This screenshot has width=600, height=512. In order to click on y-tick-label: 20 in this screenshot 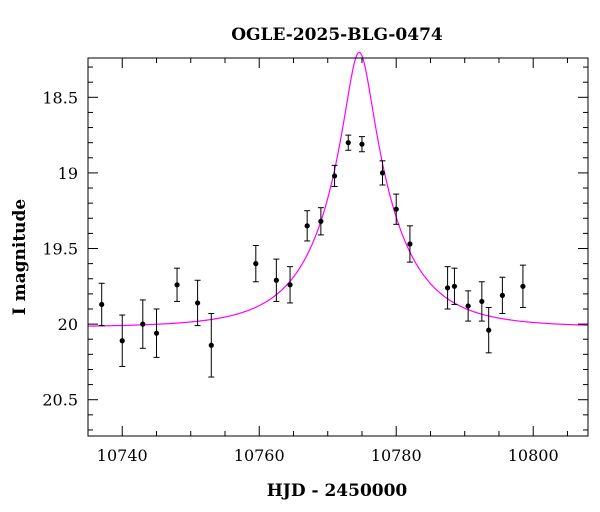, I will do `click(68, 324)`.